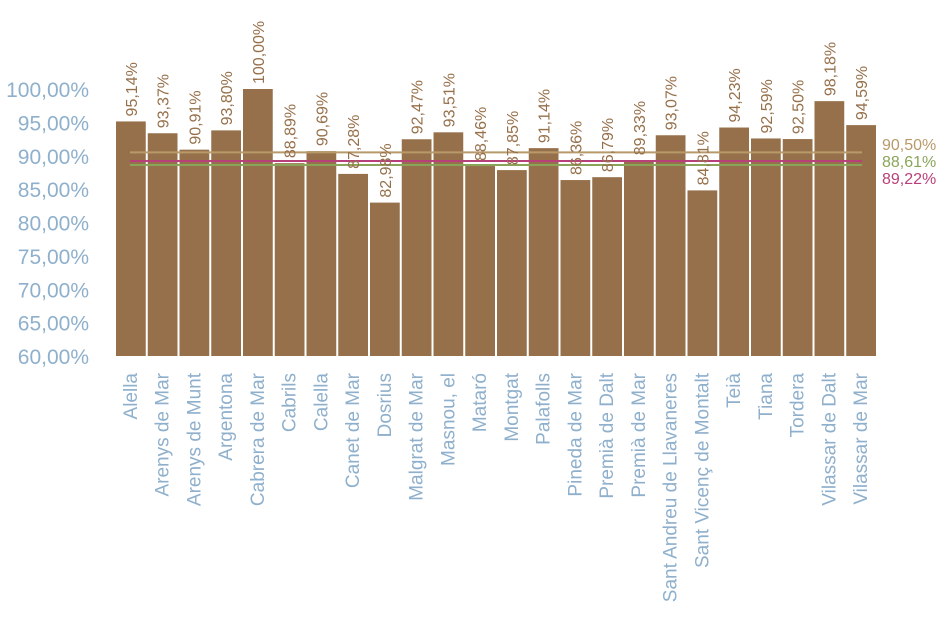 The width and height of the screenshot is (945, 625). What do you see at coordinates (480, 402) in the screenshot?
I see `x-tick-label: Mataró` at bounding box center [480, 402].